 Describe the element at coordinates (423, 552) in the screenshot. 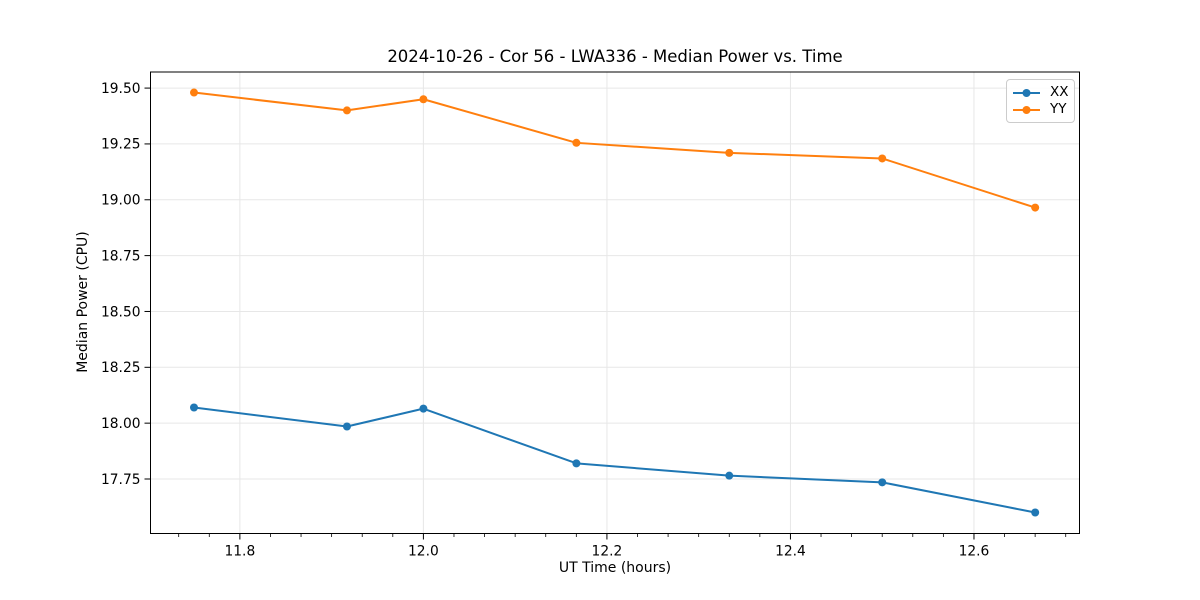

I see `x-tick-label: 12.0` at that location.